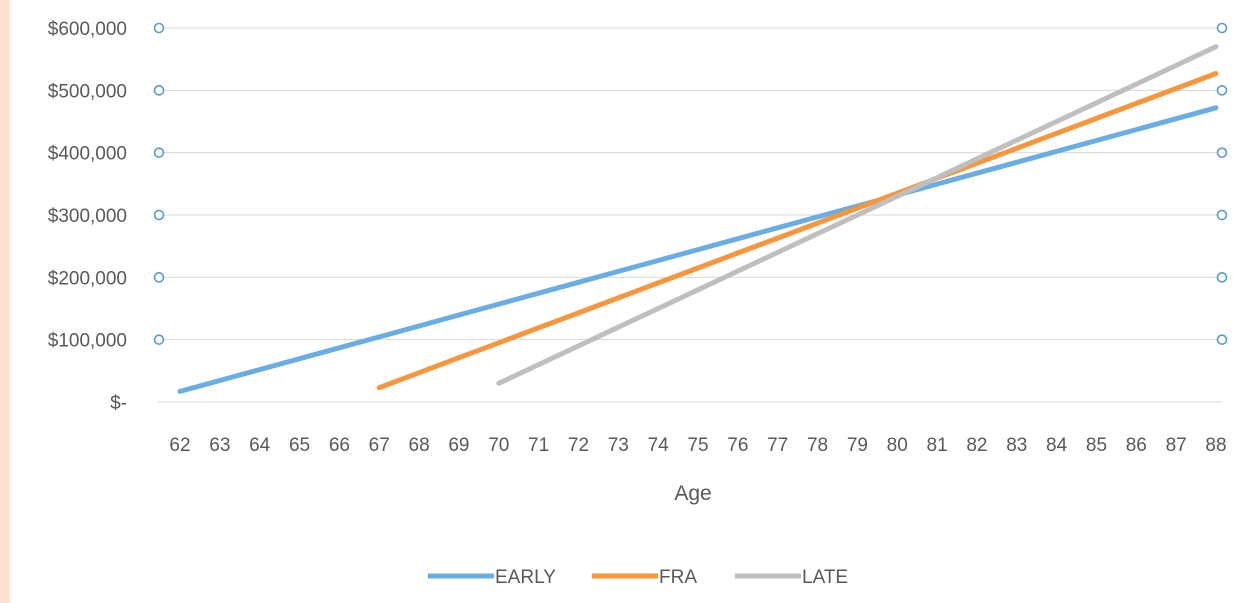 This screenshot has height=603, width=1245. What do you see at coordinates (87, 91) in the screenshot?
I see `y-tick-label: $500,000` at bounding box center [87, 91].